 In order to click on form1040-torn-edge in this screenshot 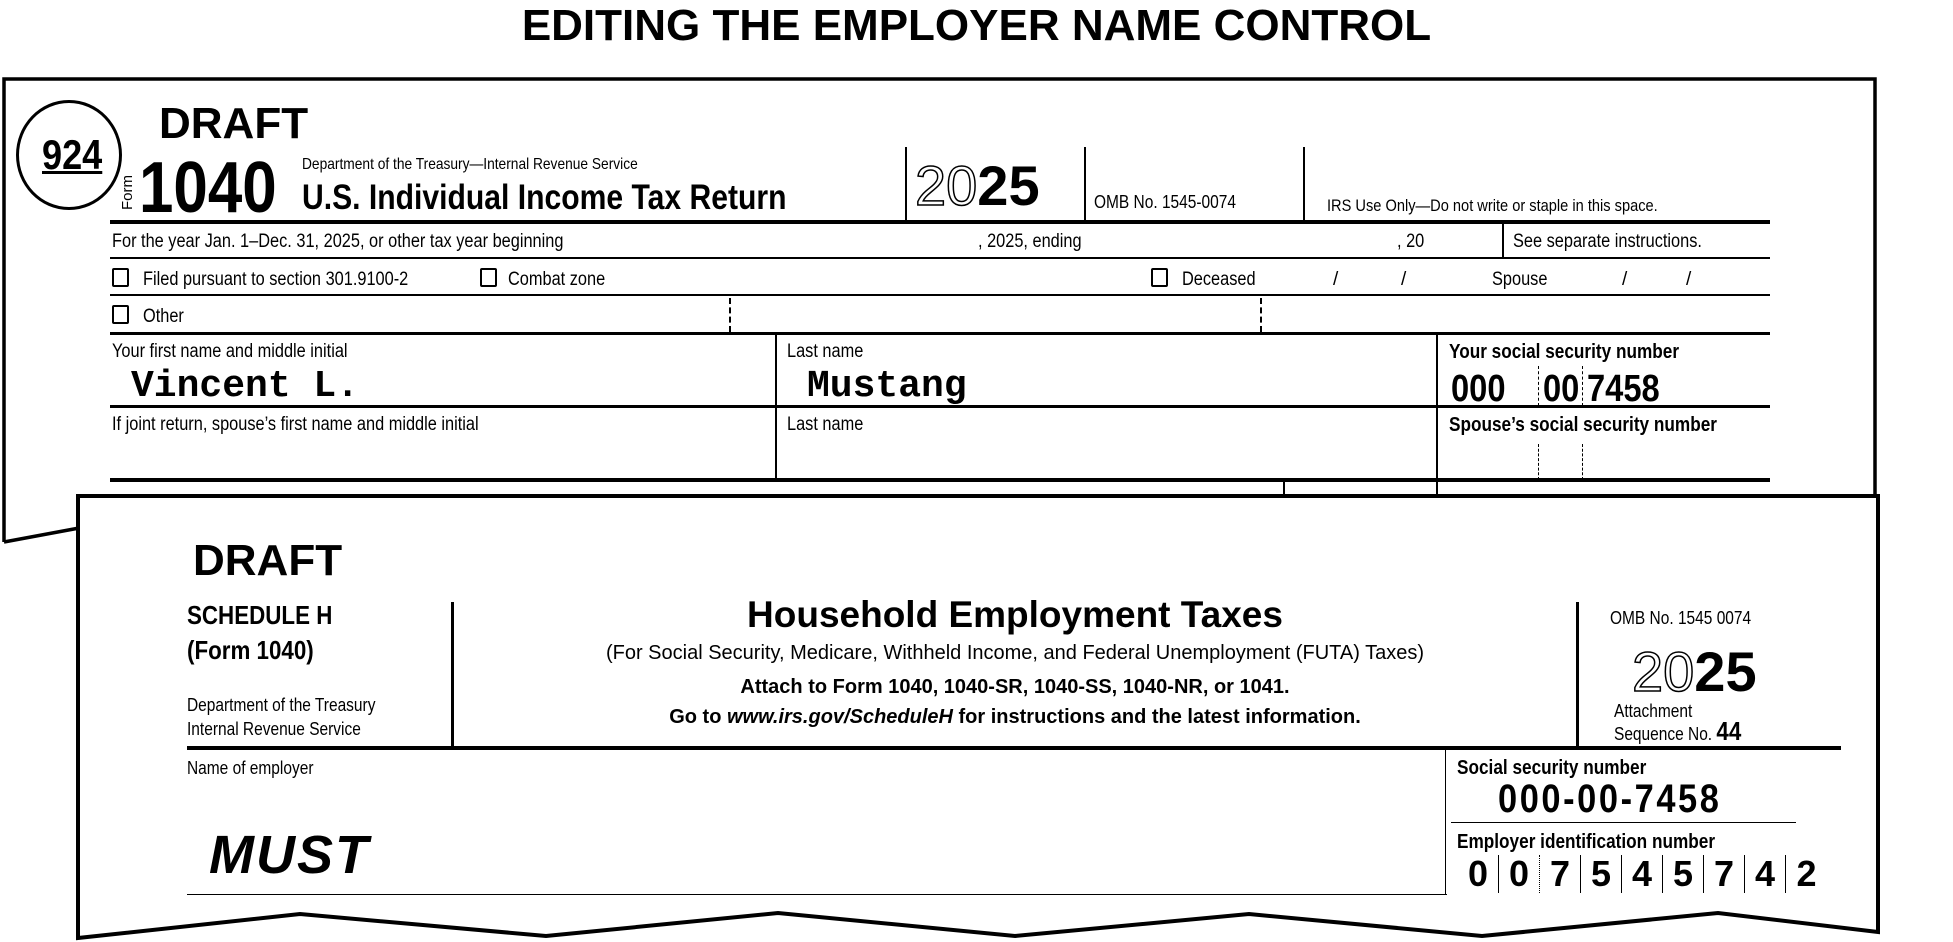, I will do `click(47, 534)`.